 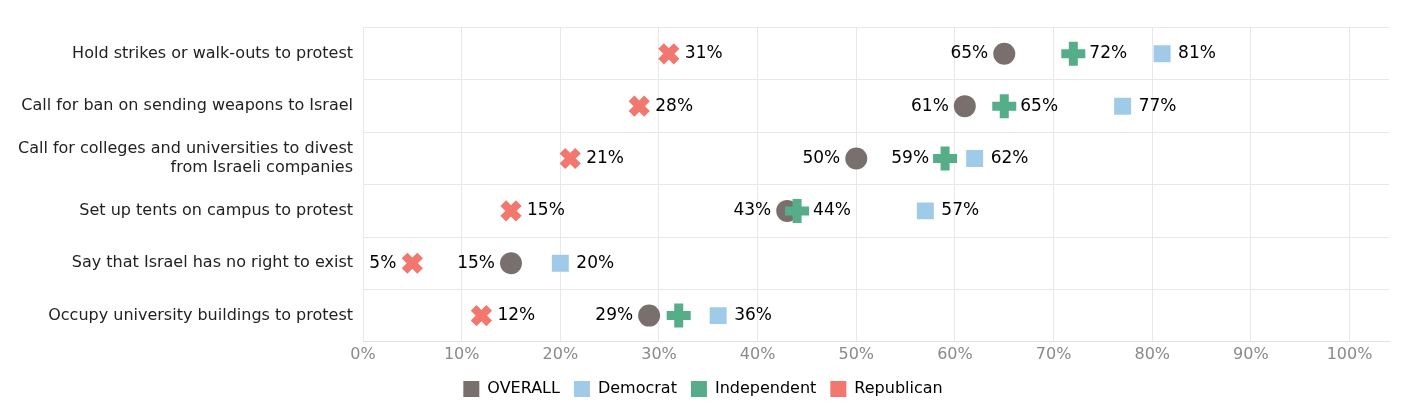 What do you see at coordinates (930, 104) in the screenshot?
I see `data-label: 61%` at bounding box center [930, 104].